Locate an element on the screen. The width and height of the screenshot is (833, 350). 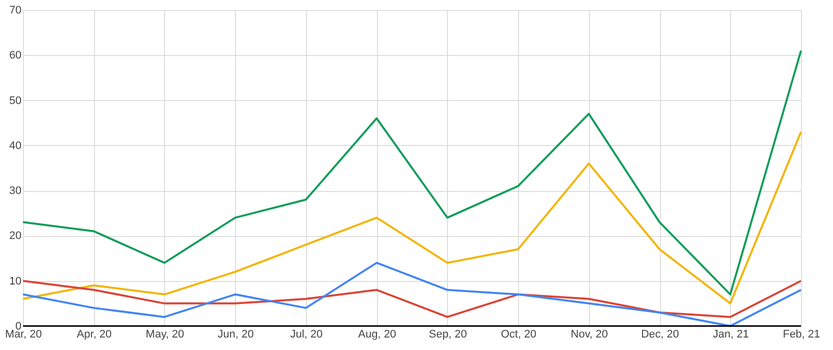
x-tick-label: Dec, 20 is located at coordinates (660, 334).